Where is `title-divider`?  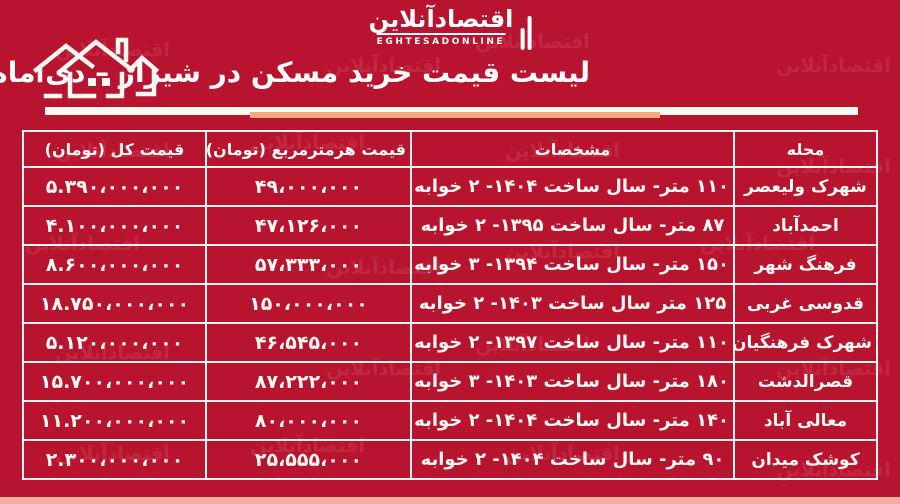
title-divider is located at coordinates (451, 111).